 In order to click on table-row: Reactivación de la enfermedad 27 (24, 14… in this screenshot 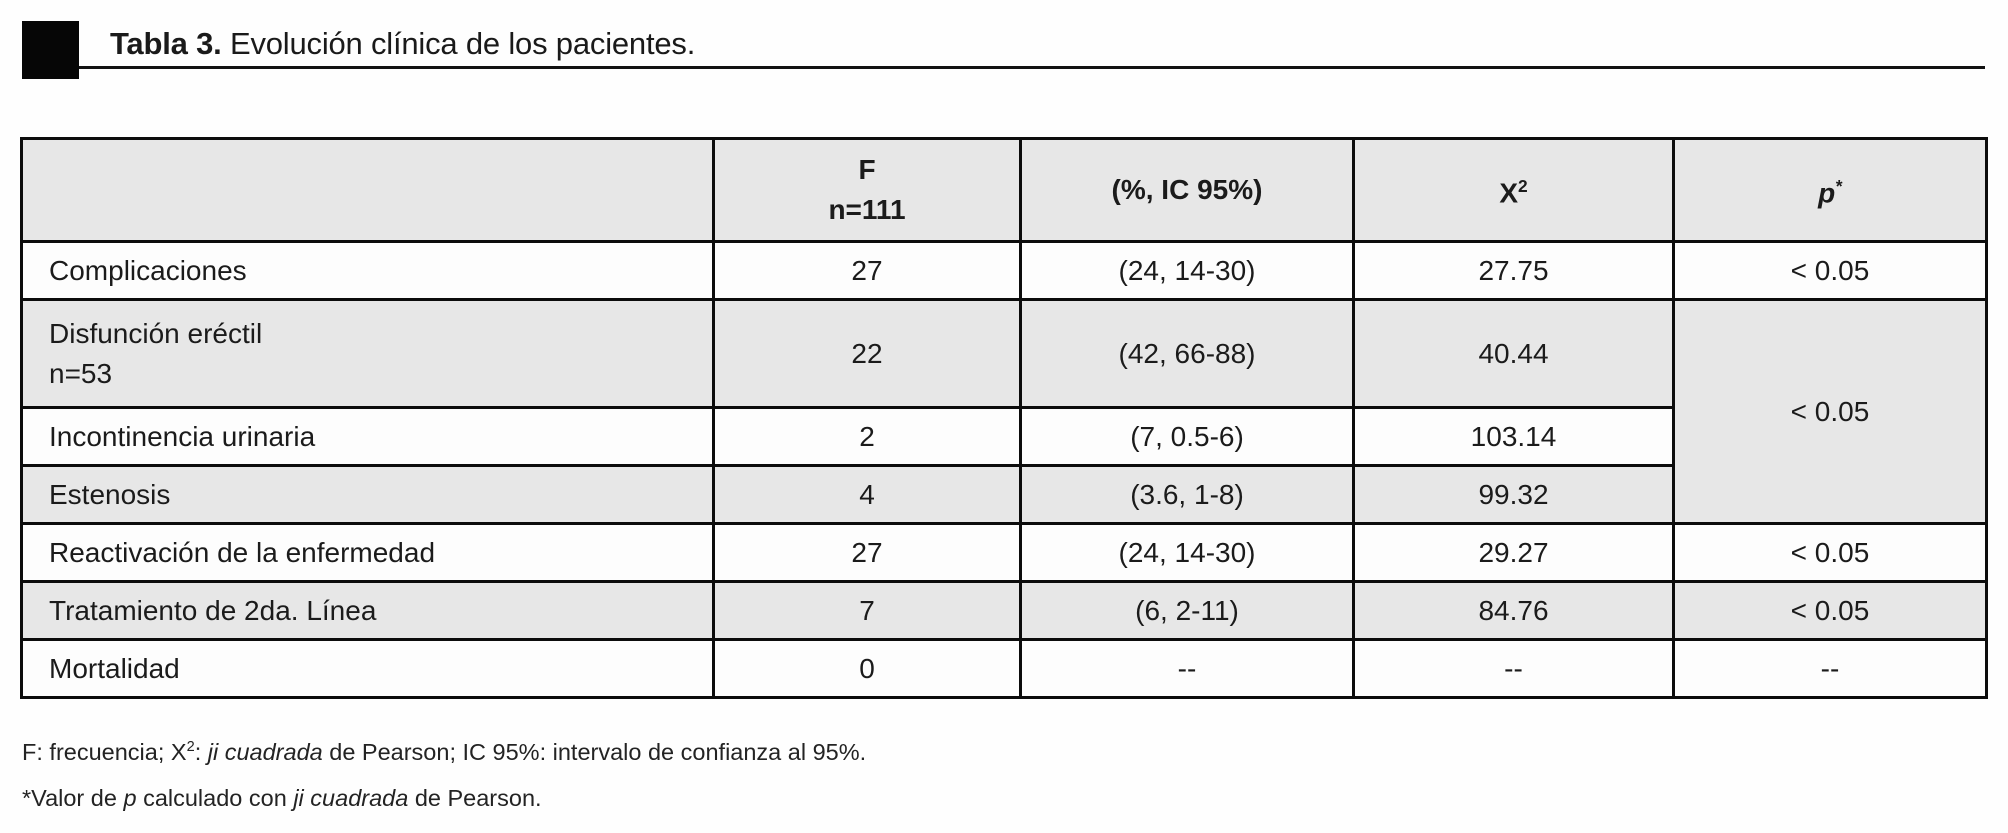, I will do `click(1004, 552)`.